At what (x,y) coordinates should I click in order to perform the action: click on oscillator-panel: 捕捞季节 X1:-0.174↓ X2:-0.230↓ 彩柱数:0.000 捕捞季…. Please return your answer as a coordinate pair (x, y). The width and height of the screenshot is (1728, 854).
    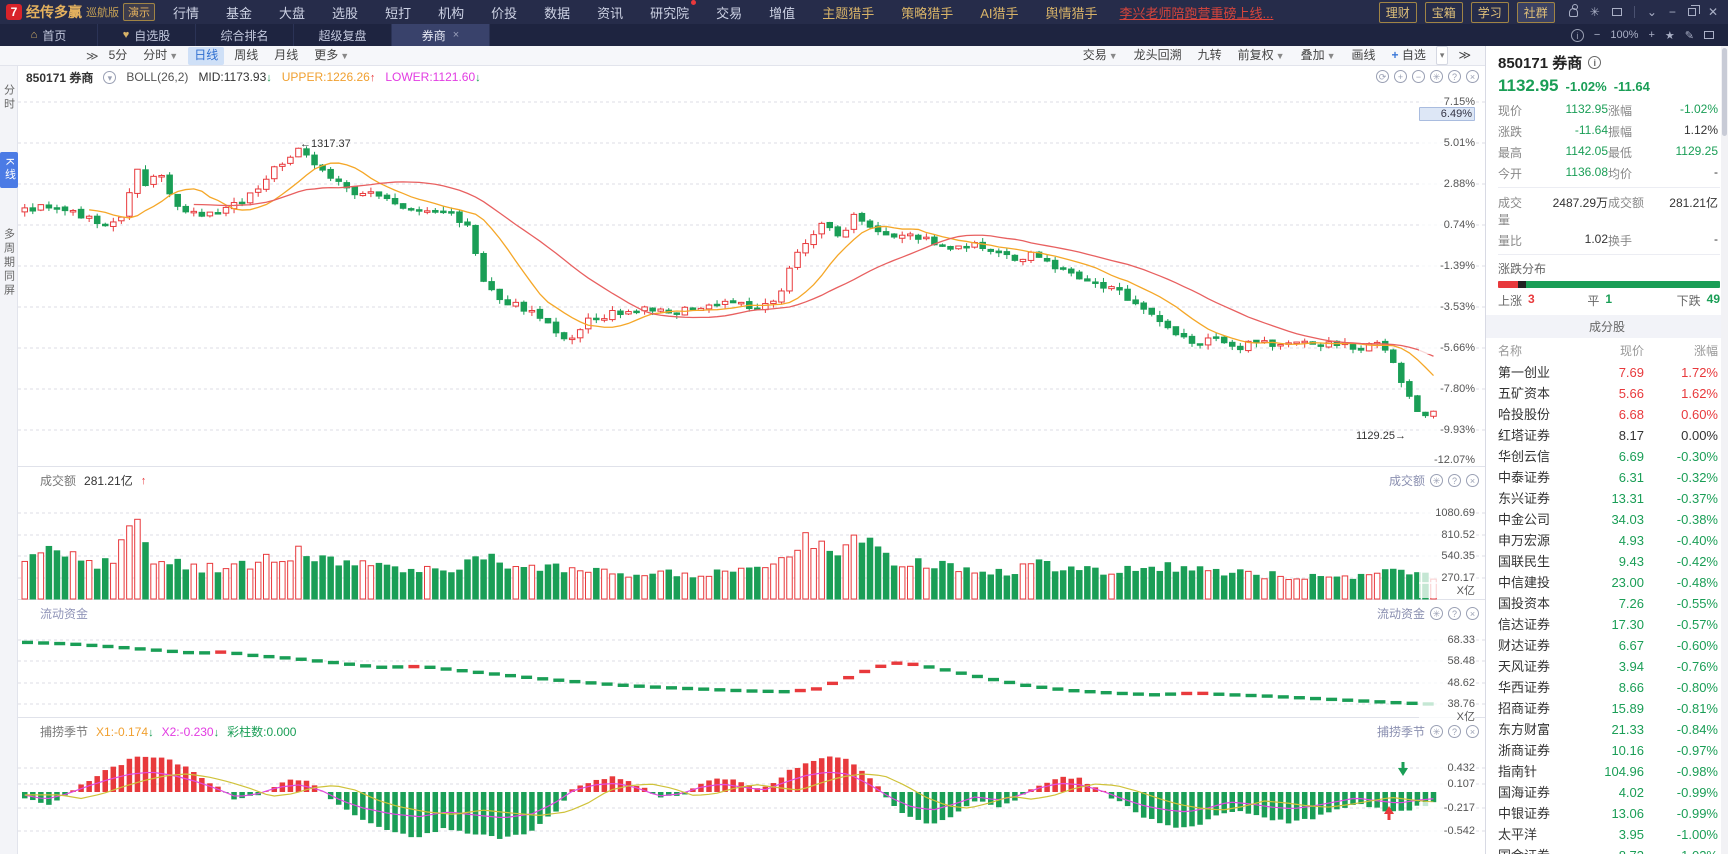
    Looking at the image, I should click on (751, 786).